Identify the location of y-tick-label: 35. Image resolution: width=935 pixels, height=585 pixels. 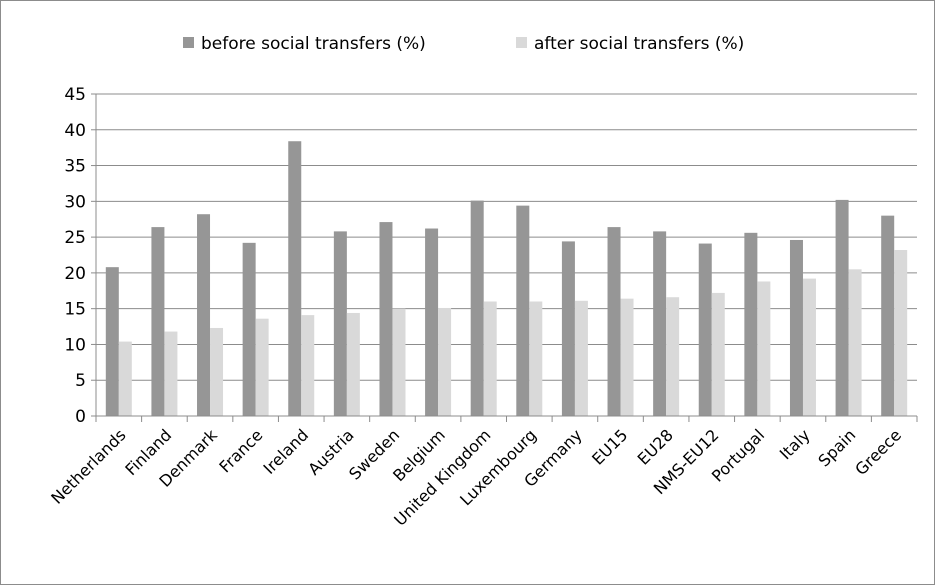
(75, 167).